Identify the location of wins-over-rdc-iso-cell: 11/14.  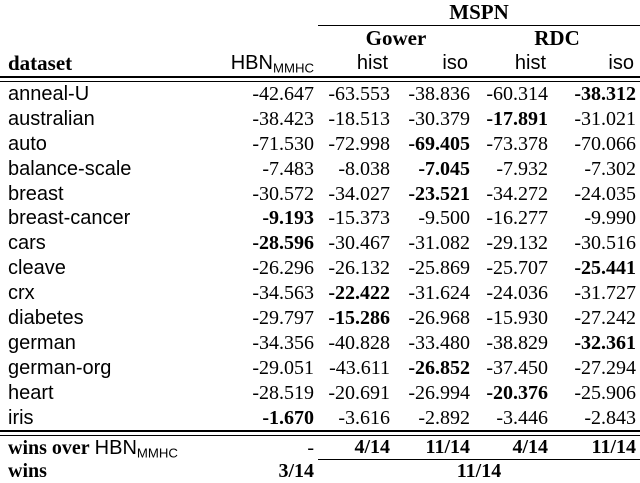
(596, 448).